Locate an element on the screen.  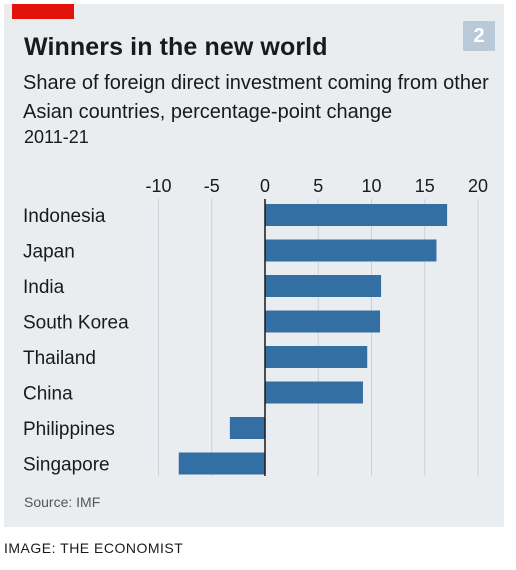
brand-red-tag is located at coordinates (43, 11).